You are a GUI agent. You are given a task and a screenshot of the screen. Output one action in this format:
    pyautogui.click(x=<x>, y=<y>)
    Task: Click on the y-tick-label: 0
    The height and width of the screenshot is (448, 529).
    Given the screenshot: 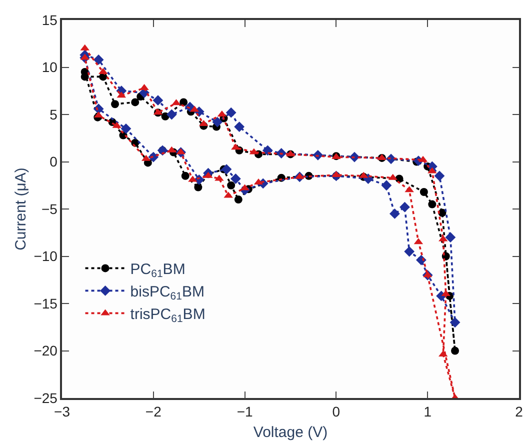 What is the action you would take?
    pyautogui.click(x=54, y=162)
    